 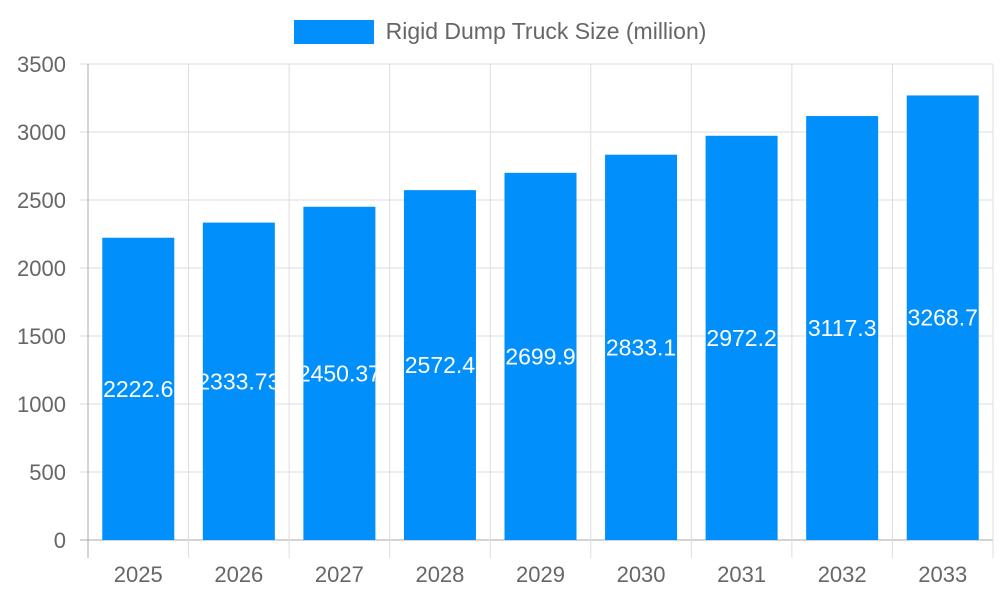 I want to click on x-tick-label: 2030, so click(x=641, y=574).